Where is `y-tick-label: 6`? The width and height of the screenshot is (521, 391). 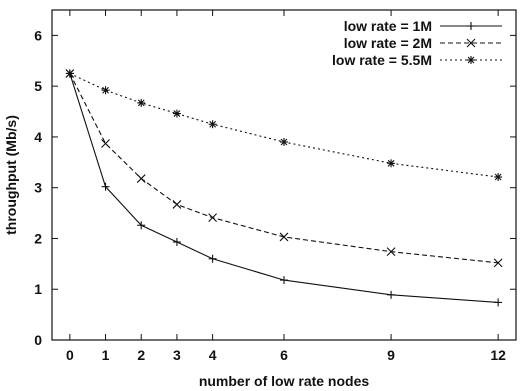
y-tick-label: 6 is located at coordinates (38, 35).